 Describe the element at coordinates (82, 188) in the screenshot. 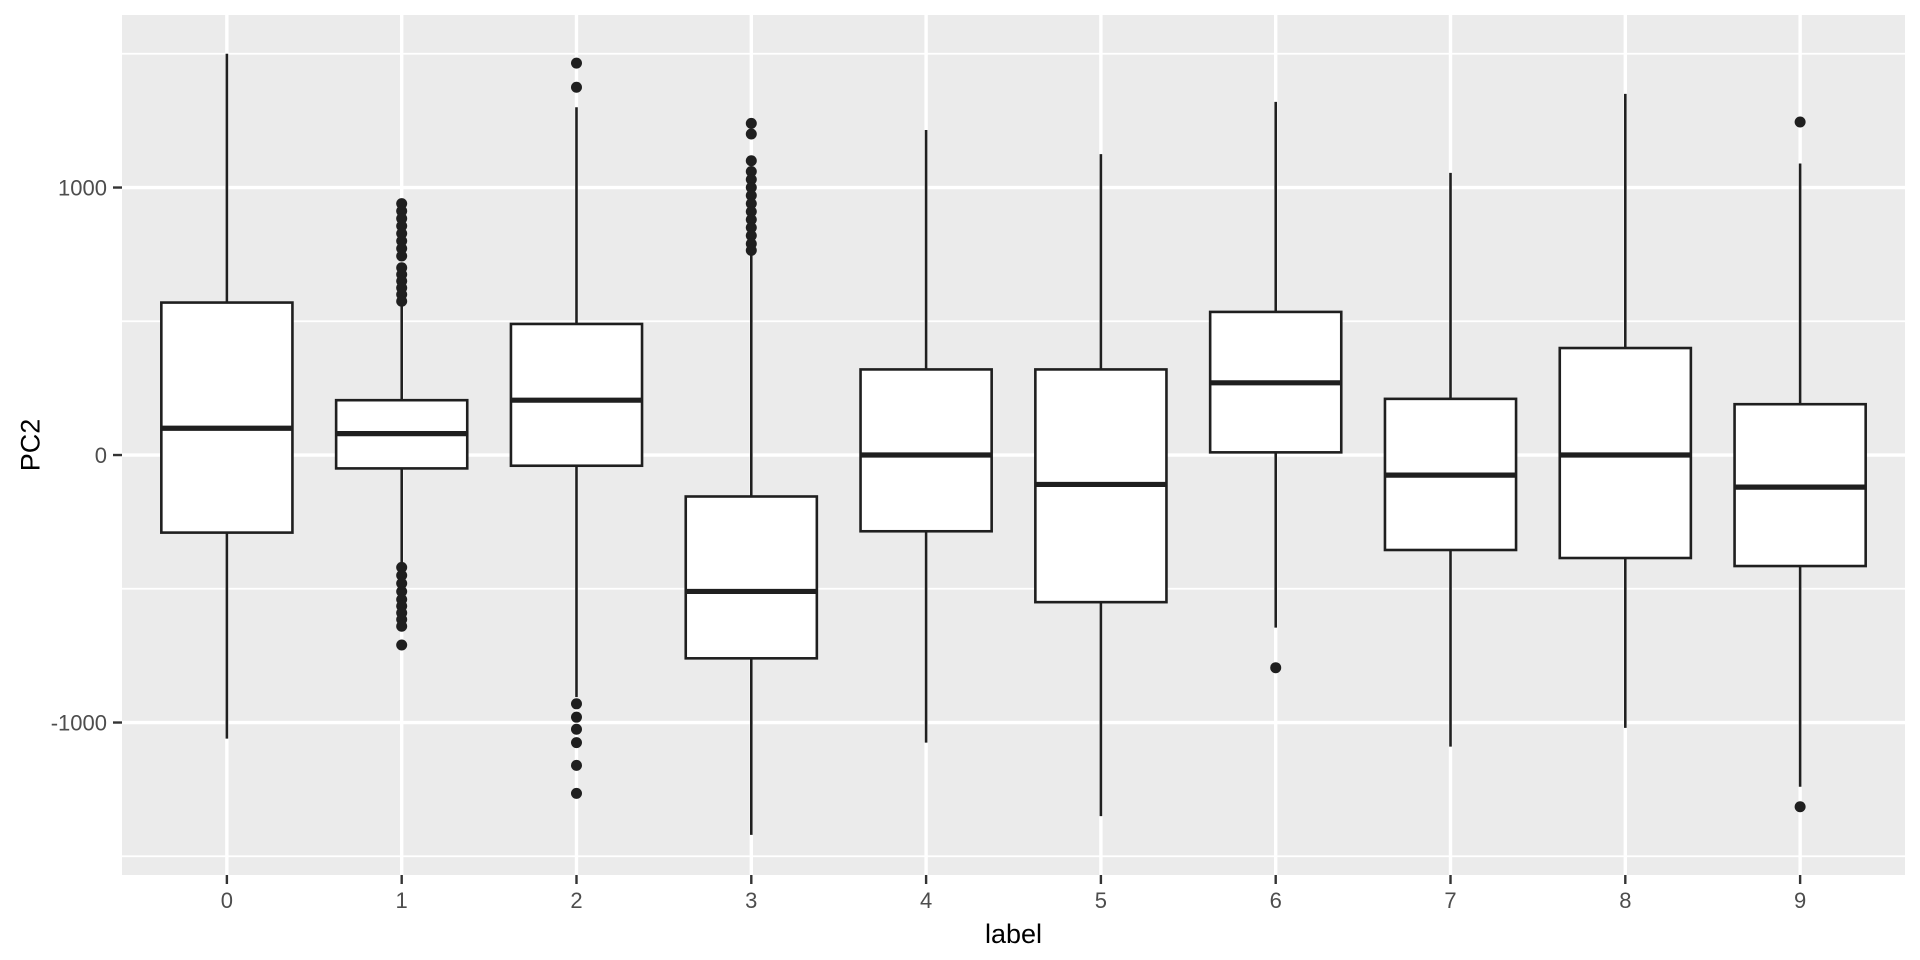

I see `y-tick-label: 1000` at that location.